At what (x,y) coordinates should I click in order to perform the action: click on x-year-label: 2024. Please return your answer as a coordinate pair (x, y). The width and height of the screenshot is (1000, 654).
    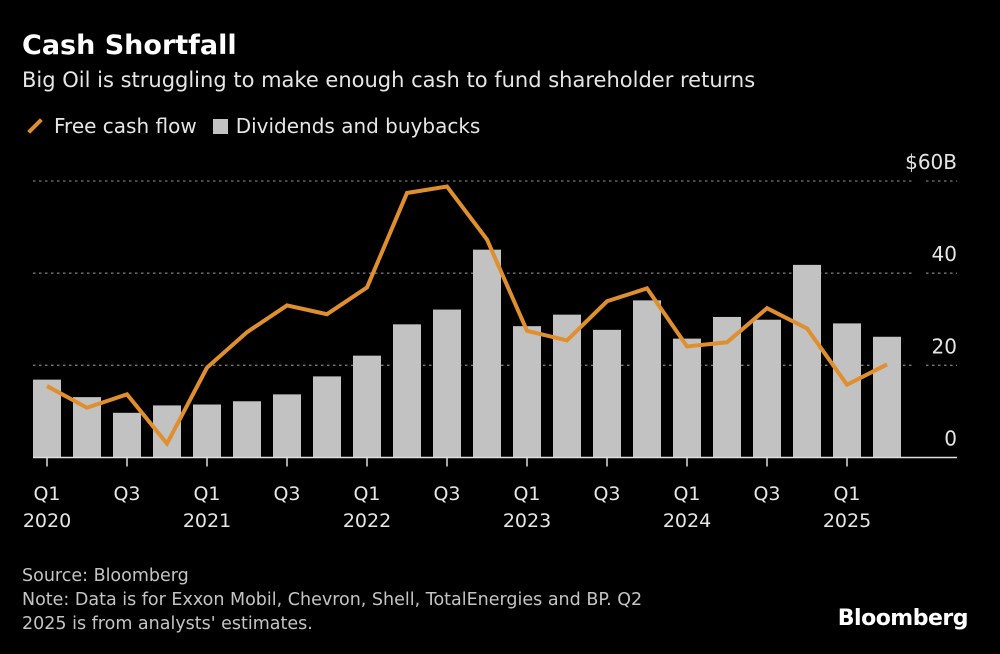
    Looking at the image, I should click on (687, 521).